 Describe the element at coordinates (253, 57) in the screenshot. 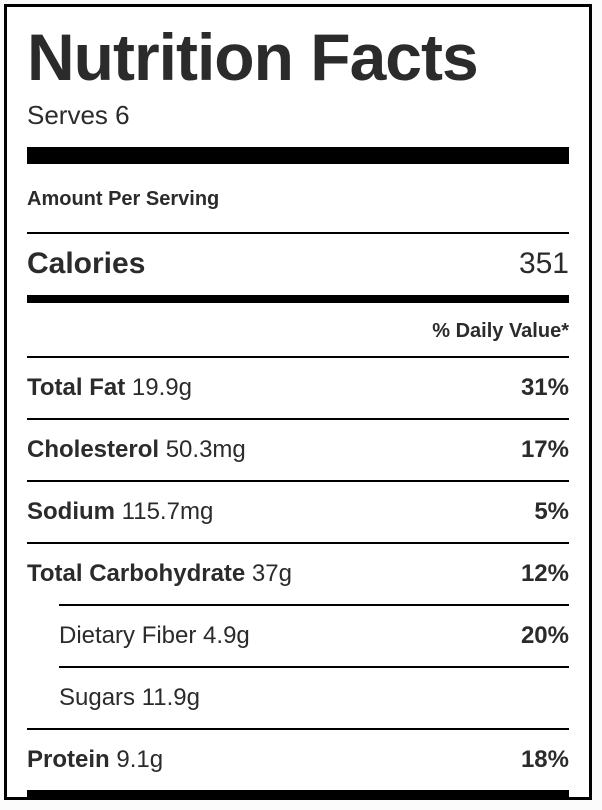

I see `page-title: Nutrition Facts` at that location.